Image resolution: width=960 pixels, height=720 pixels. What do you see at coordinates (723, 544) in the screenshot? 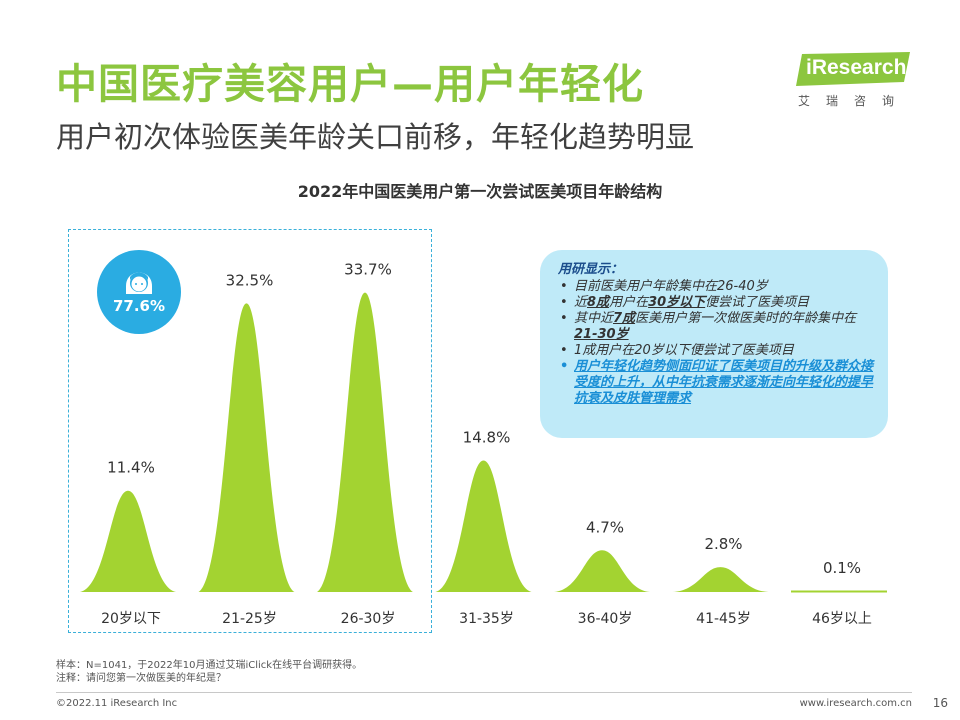
I see `data-label: 2.8%` at bounding box center [723, 544].